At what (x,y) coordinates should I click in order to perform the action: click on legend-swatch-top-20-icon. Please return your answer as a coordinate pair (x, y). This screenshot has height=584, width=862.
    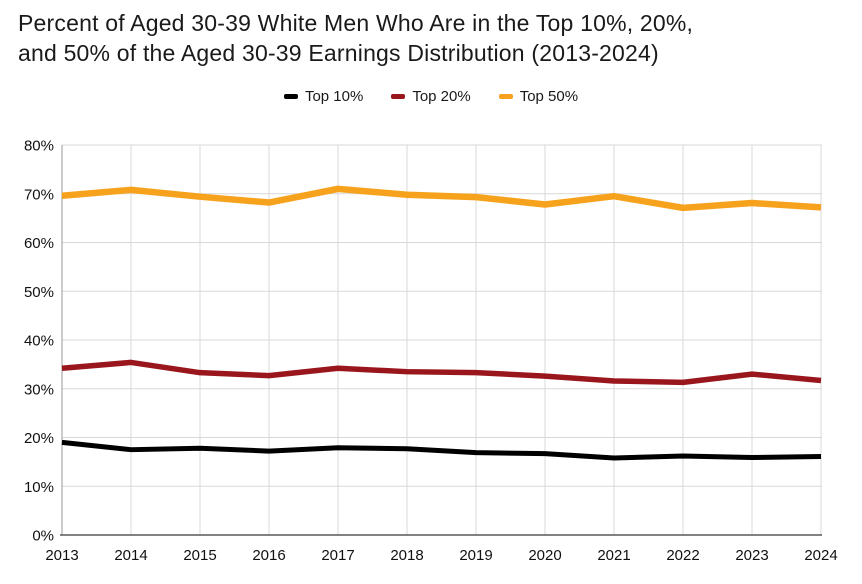
    Looking at the image, I should click on (398, 96).